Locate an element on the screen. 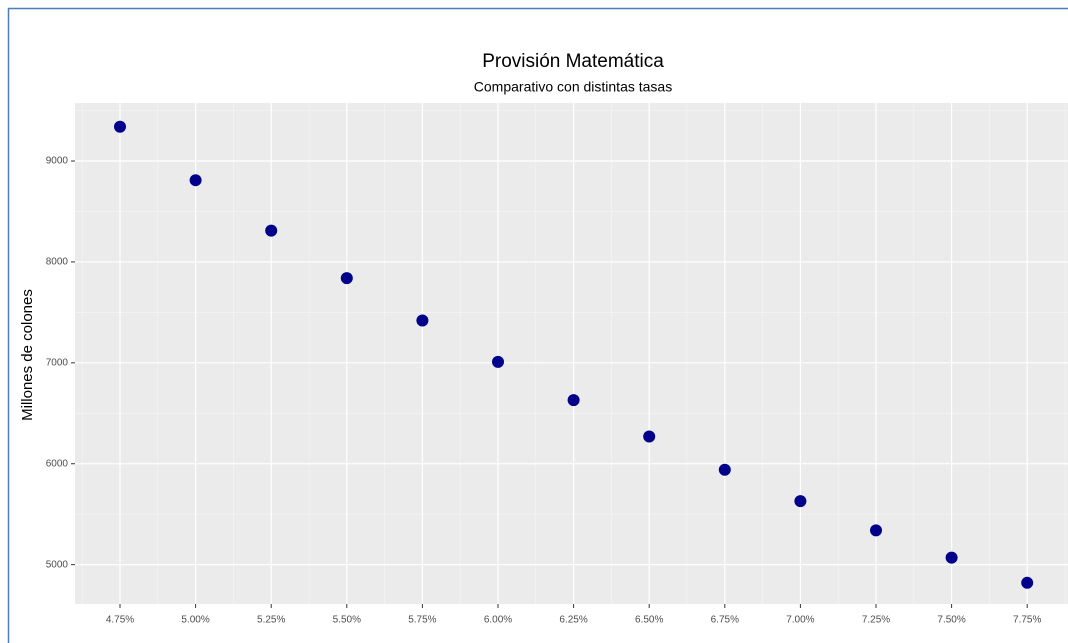 This screenshot has height=643, width=1068. y-axis-label: Millones de colones is located at coordinates (27, 355).